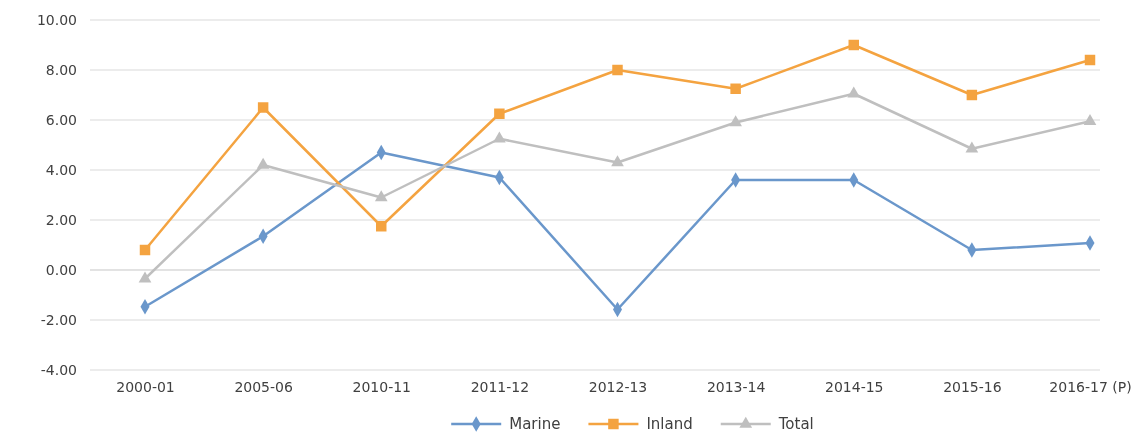  I want to click on legend-label: Marine, so click(535, 424).